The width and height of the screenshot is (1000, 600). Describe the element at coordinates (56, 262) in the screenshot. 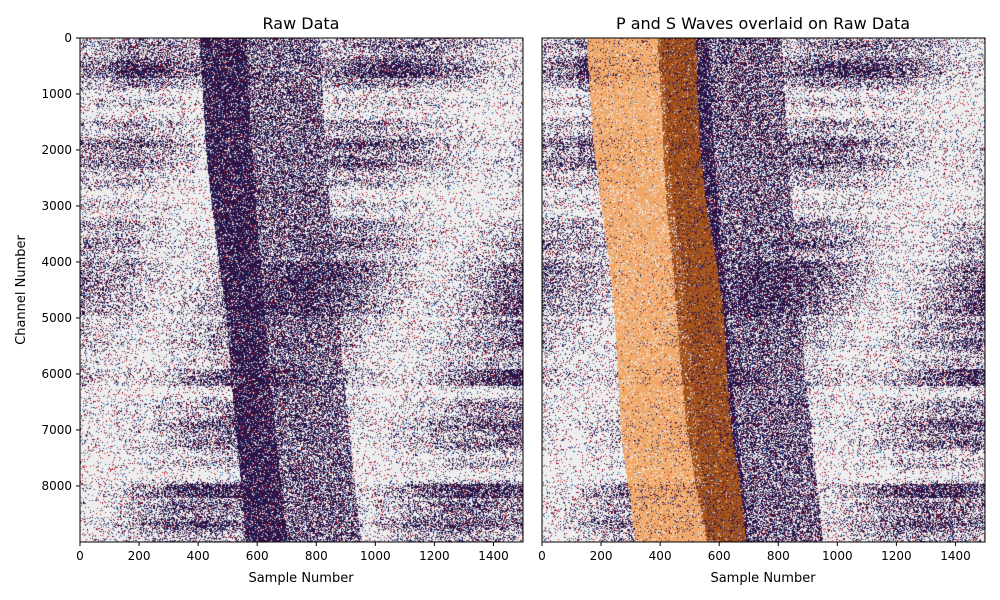

I see `y-tick-label: 4000` at that location.